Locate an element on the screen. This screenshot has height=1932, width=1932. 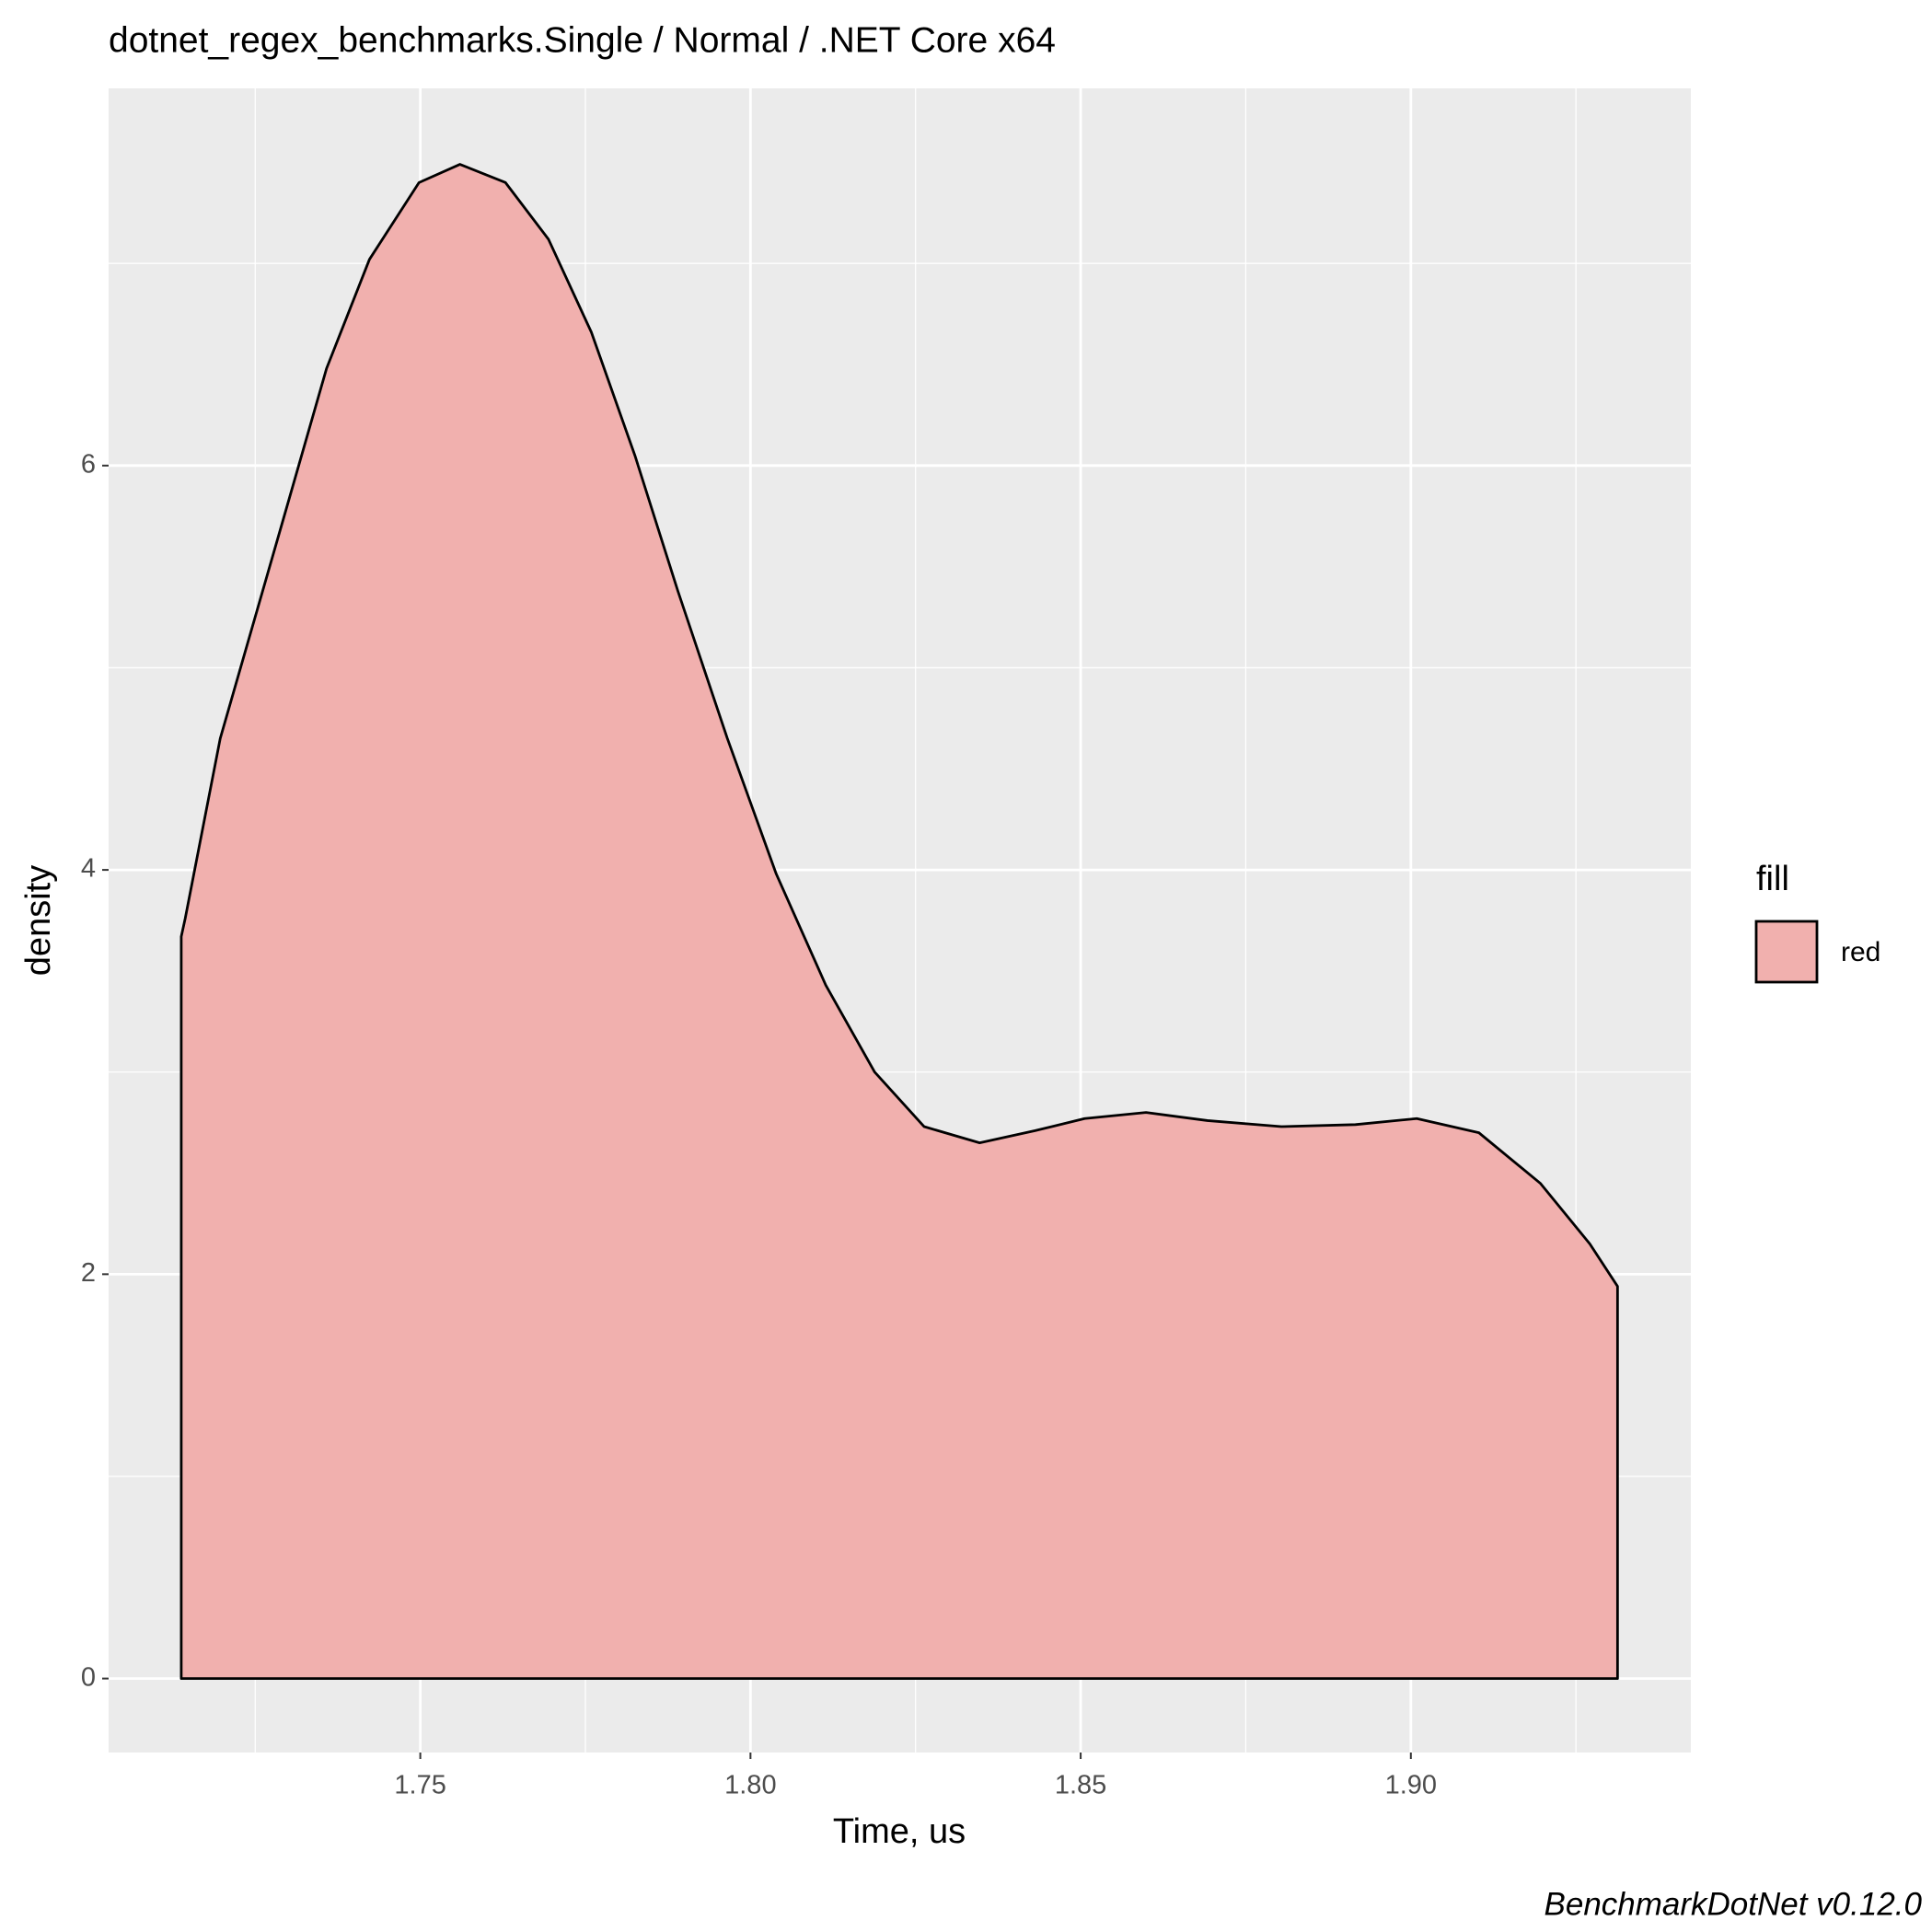
legend-label: red is located at coordinates (1861, 952).